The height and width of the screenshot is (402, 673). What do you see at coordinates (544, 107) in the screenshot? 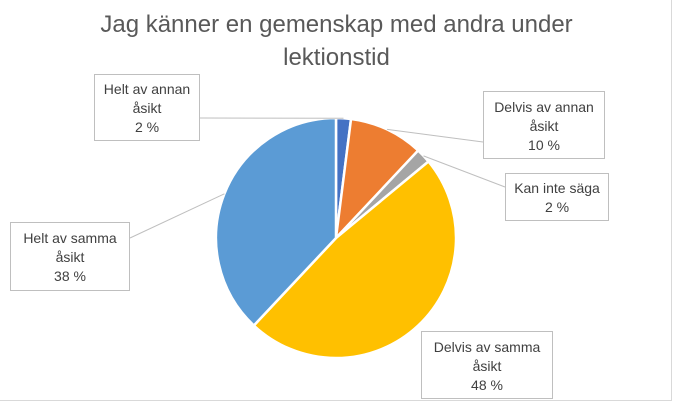
I see `data-label-line: Delvis av annan` at bounding box center [544, 107].